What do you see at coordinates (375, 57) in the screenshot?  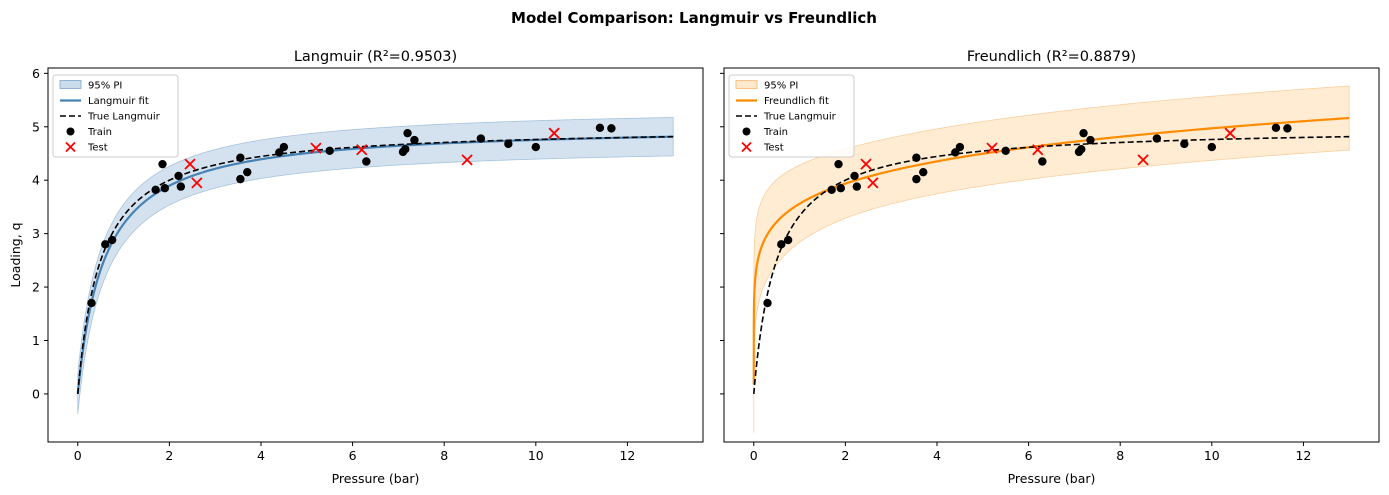 I see `panel-title: Langmuir (R²=0.9503)` at bounding box center [375, 57].